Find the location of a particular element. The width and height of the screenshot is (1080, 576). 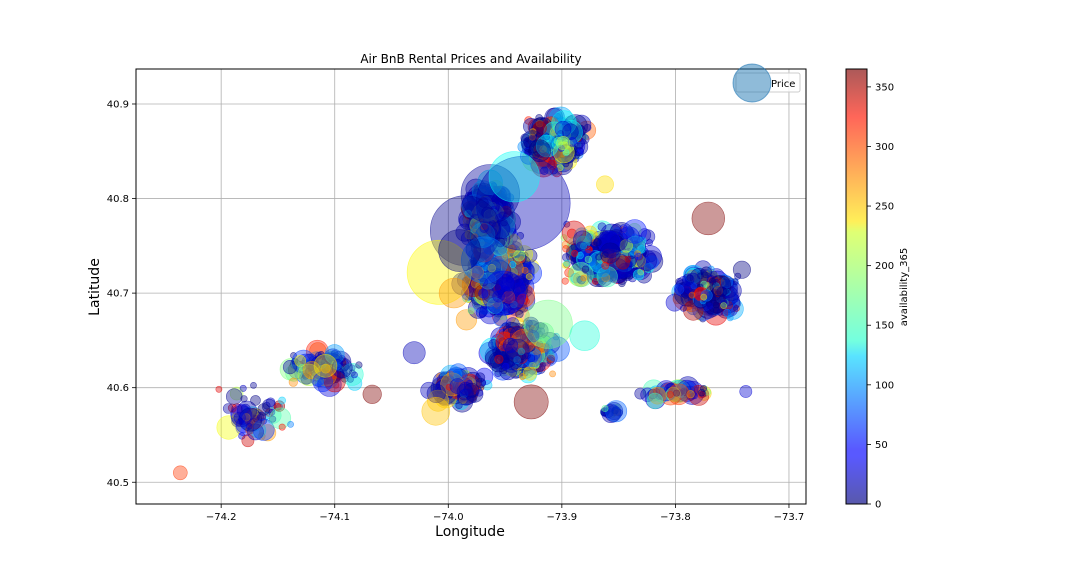

y-tick-label: 40.6 is located at coordinates (118, 388).